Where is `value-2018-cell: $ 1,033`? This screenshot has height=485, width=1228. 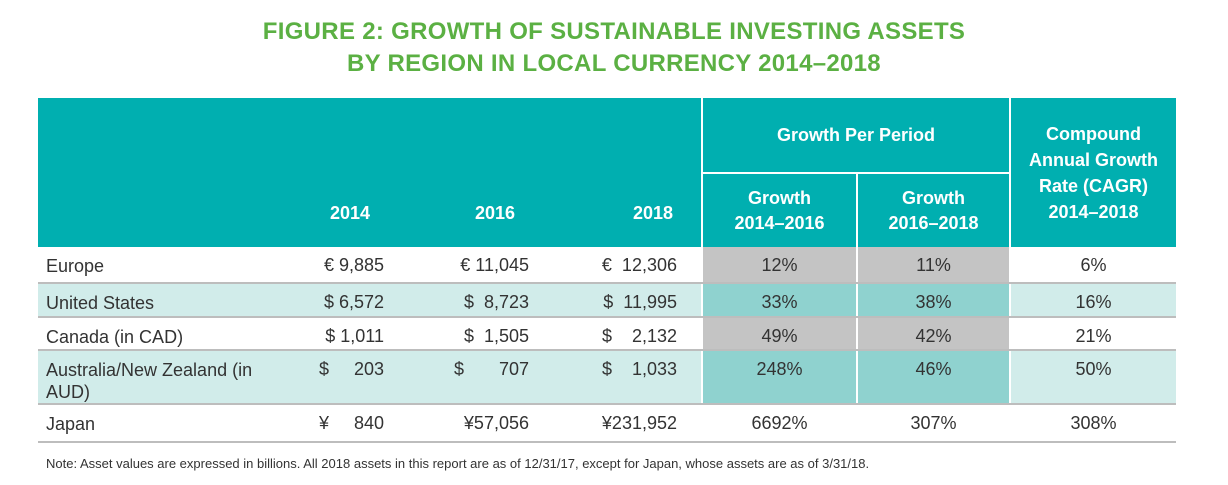 value-2018-cell: $ 1,033 is located at coordinates (618, 377).